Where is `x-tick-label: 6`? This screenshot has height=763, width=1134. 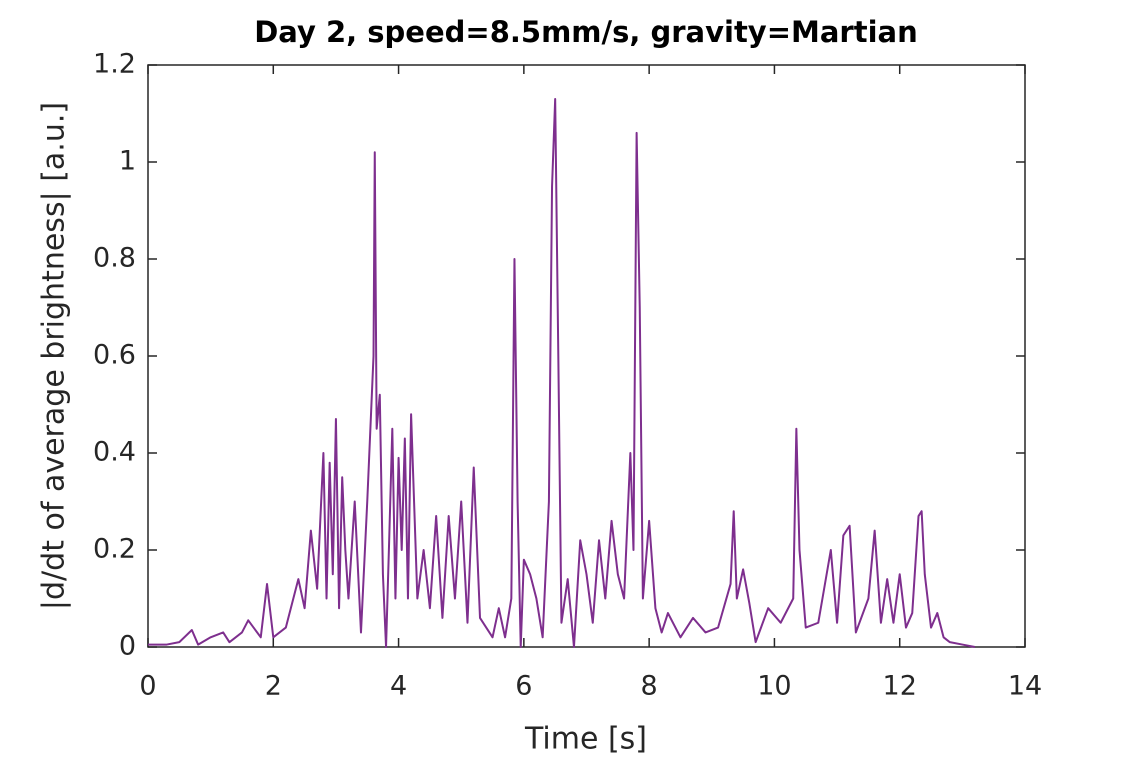 x-tick-label: 6 is located at coordinates (523, 686).